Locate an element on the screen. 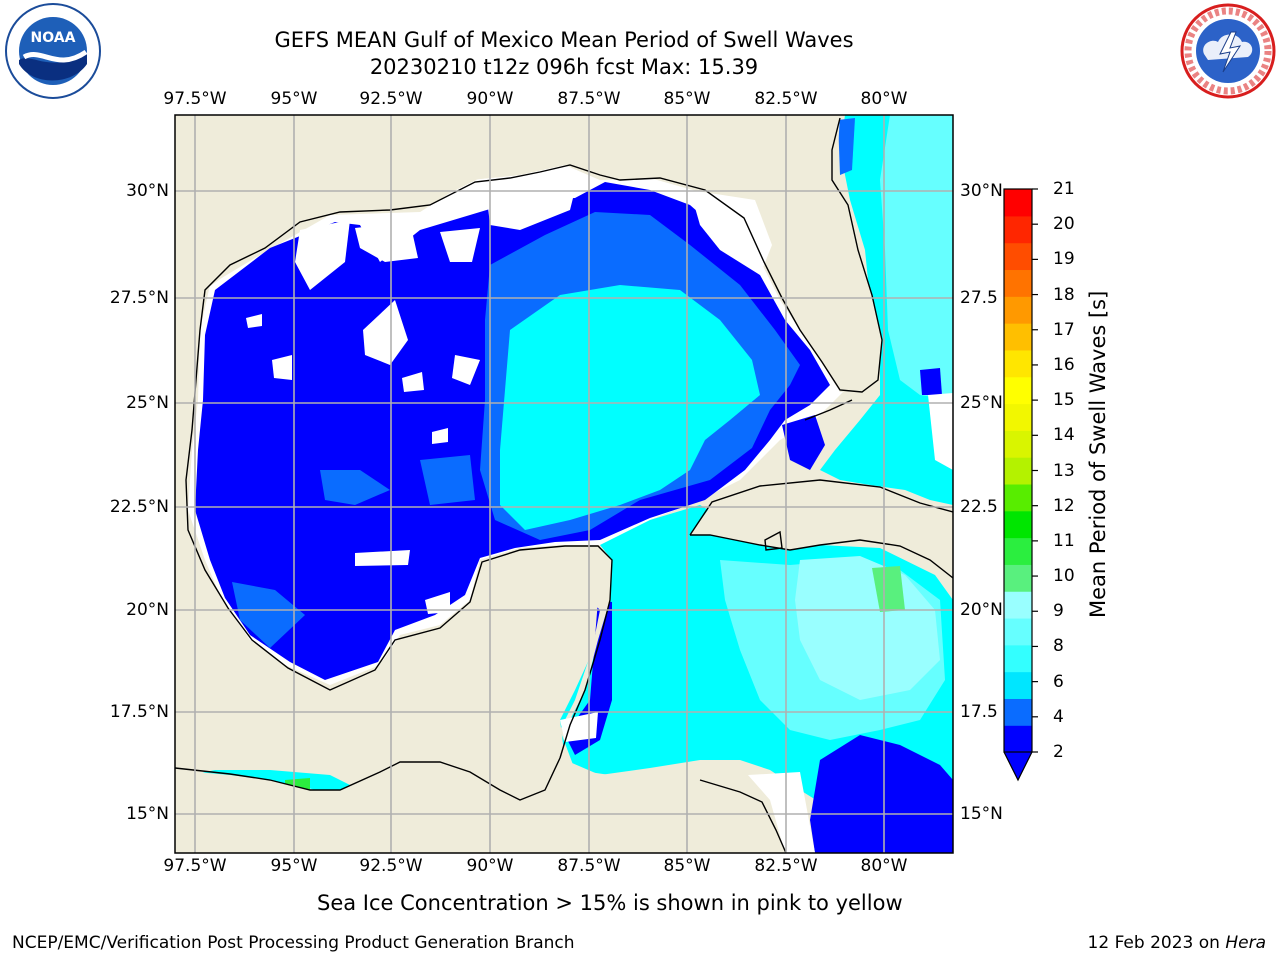  footer-host: Hera is located at coordinates (1245, 943).